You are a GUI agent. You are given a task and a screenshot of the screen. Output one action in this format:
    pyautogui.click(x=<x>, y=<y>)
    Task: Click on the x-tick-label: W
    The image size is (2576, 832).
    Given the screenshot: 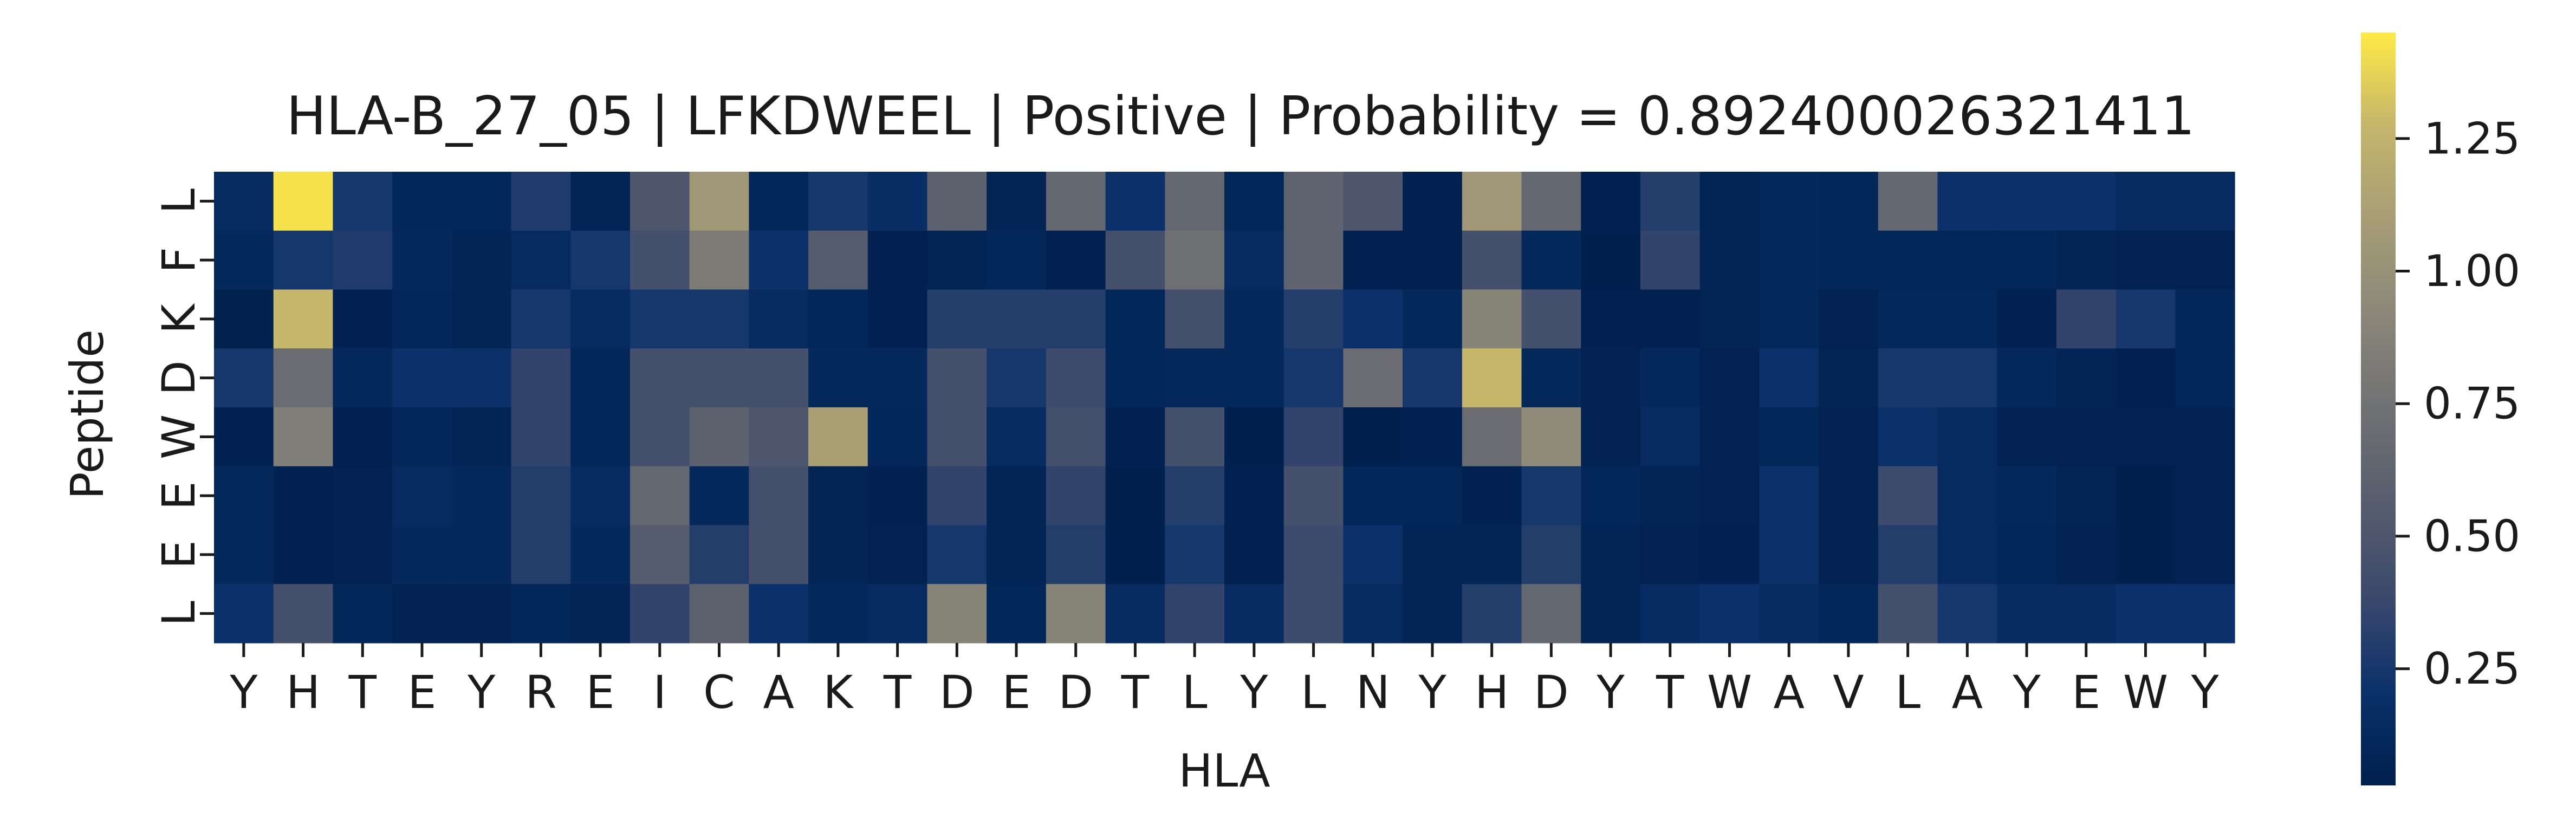 What is the action you would take?
    pyautogui.click(x=2145, y=692)
    